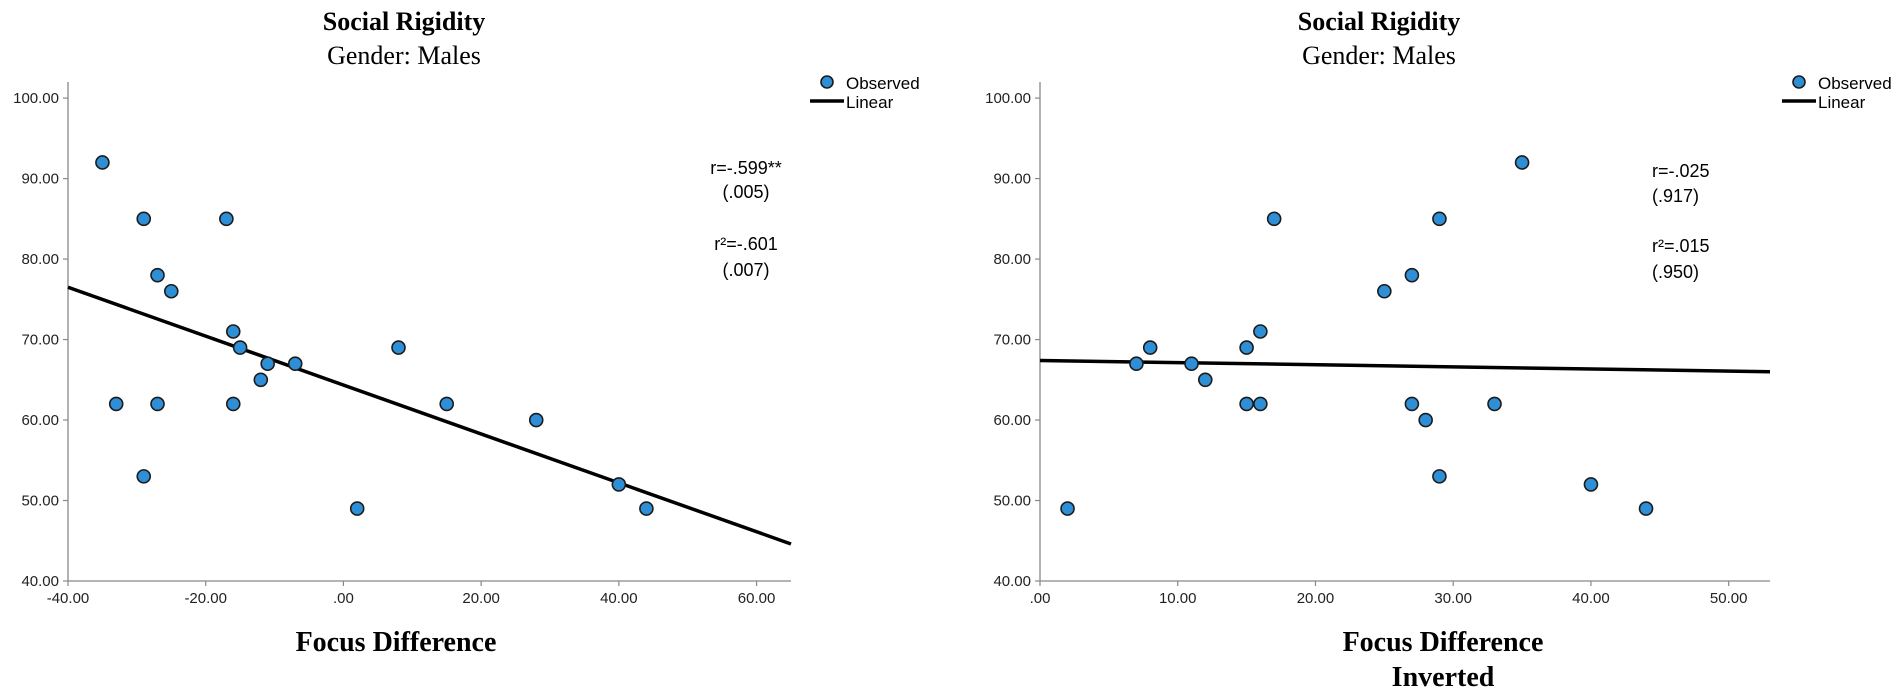 This screenshot has height=694, width=1902. I want to click on annotation-r2-p: (.950), so click(1675, 272).